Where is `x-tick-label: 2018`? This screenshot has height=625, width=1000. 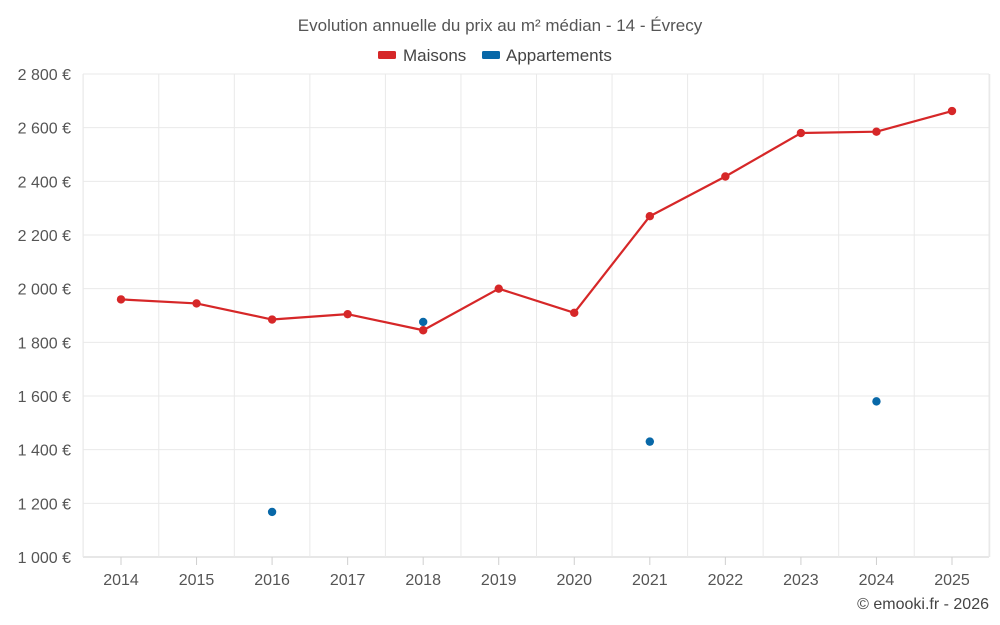
x-tick-label: 2018 is located at coordinates (423, 580).